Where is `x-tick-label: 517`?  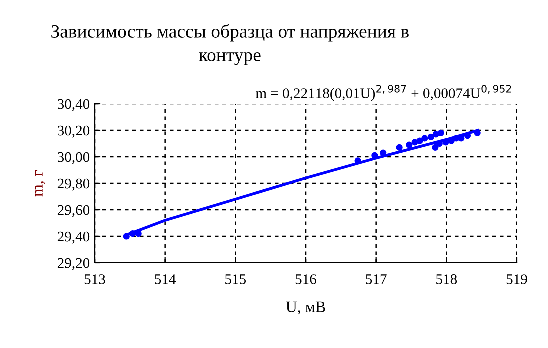 x-tick-label: 517 is located at coordinates (376, 279).